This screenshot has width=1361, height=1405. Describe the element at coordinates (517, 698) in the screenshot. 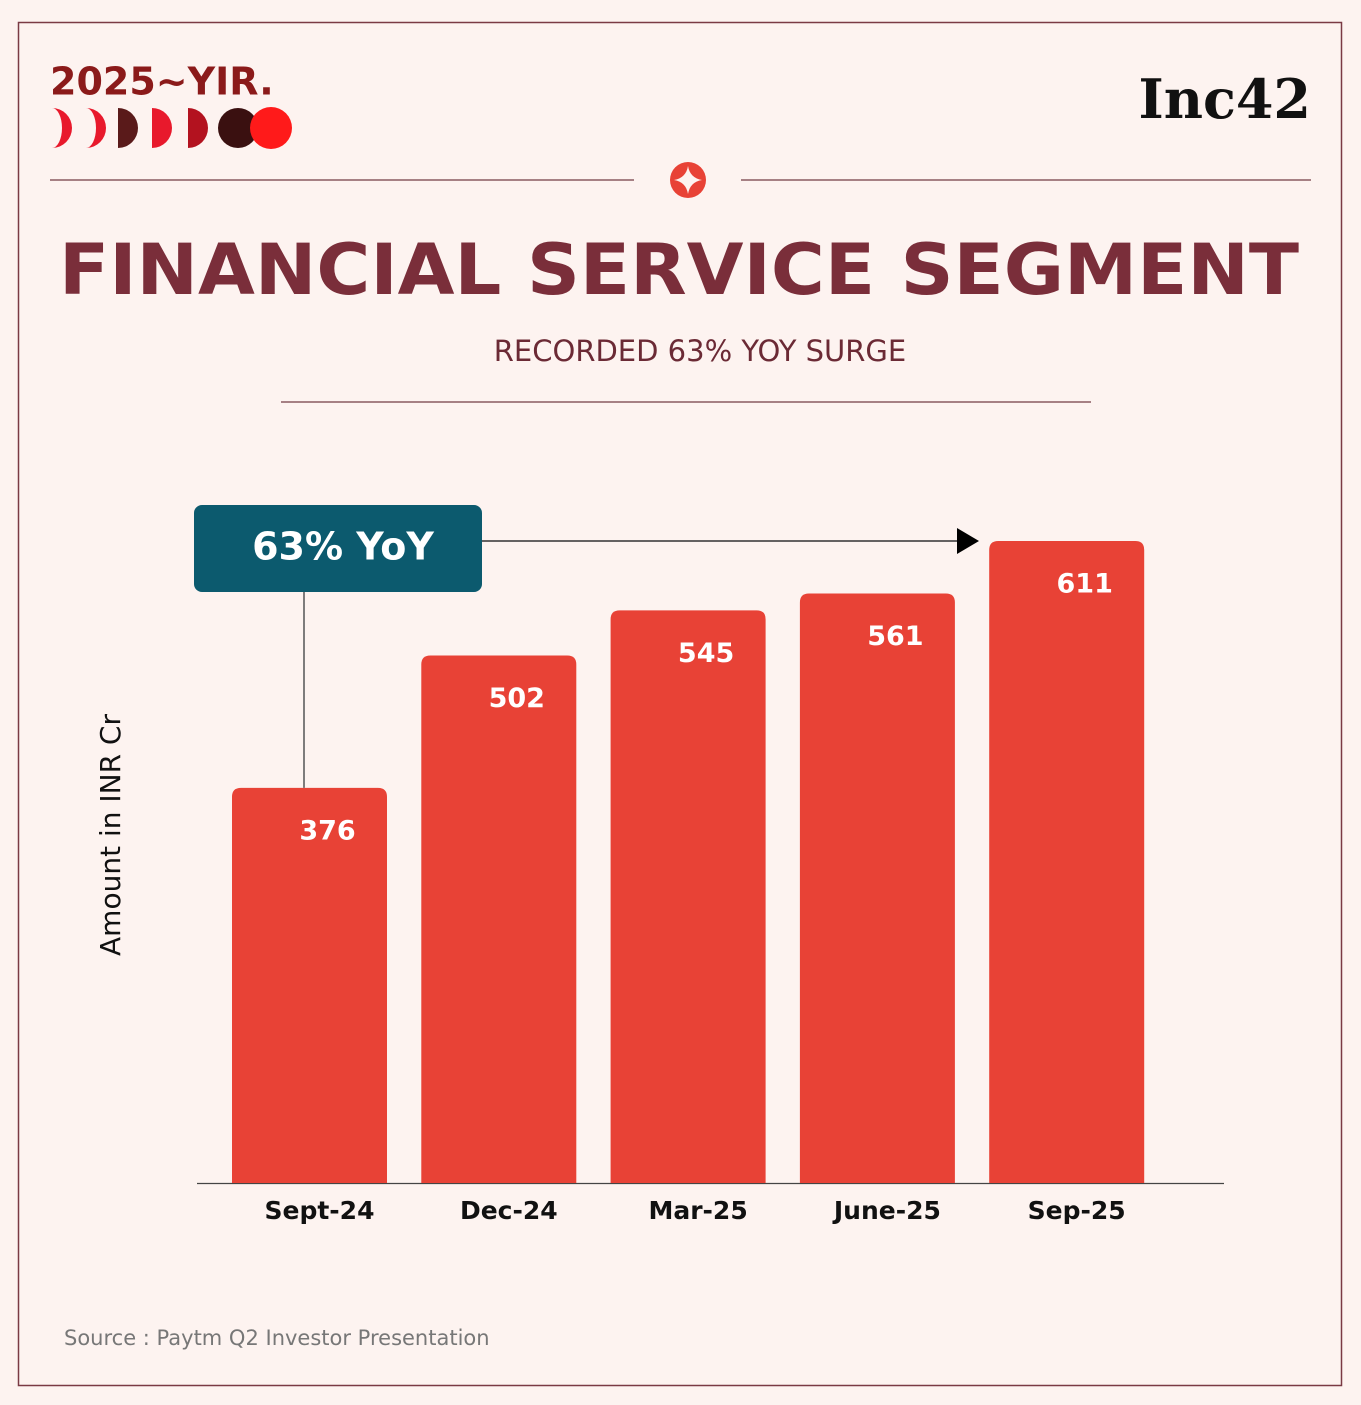

I see `value-label: 502` at that location.